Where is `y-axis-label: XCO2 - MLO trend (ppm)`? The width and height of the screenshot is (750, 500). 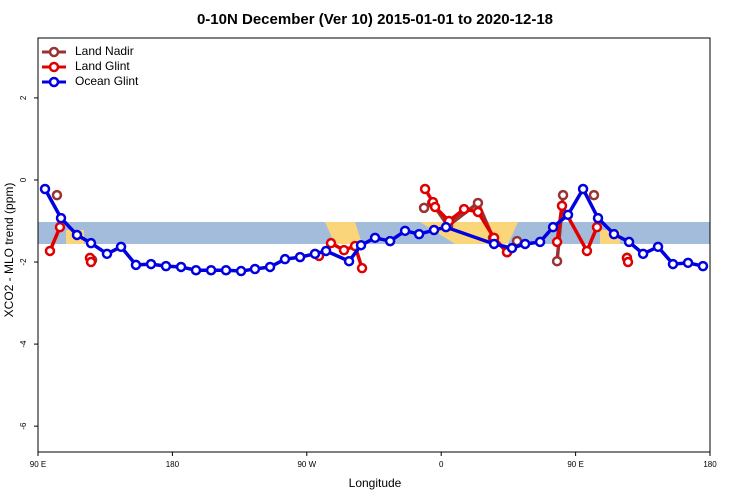
y-axis-label: XCO2 - MLO trend (ppm) is located at coordinates (9, 250).